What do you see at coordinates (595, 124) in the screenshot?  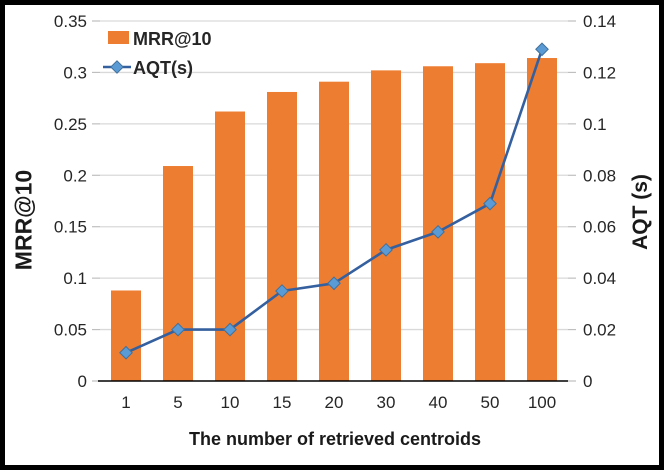 I see `right-tick-label: 0.1` at bounding box center [595, 124].